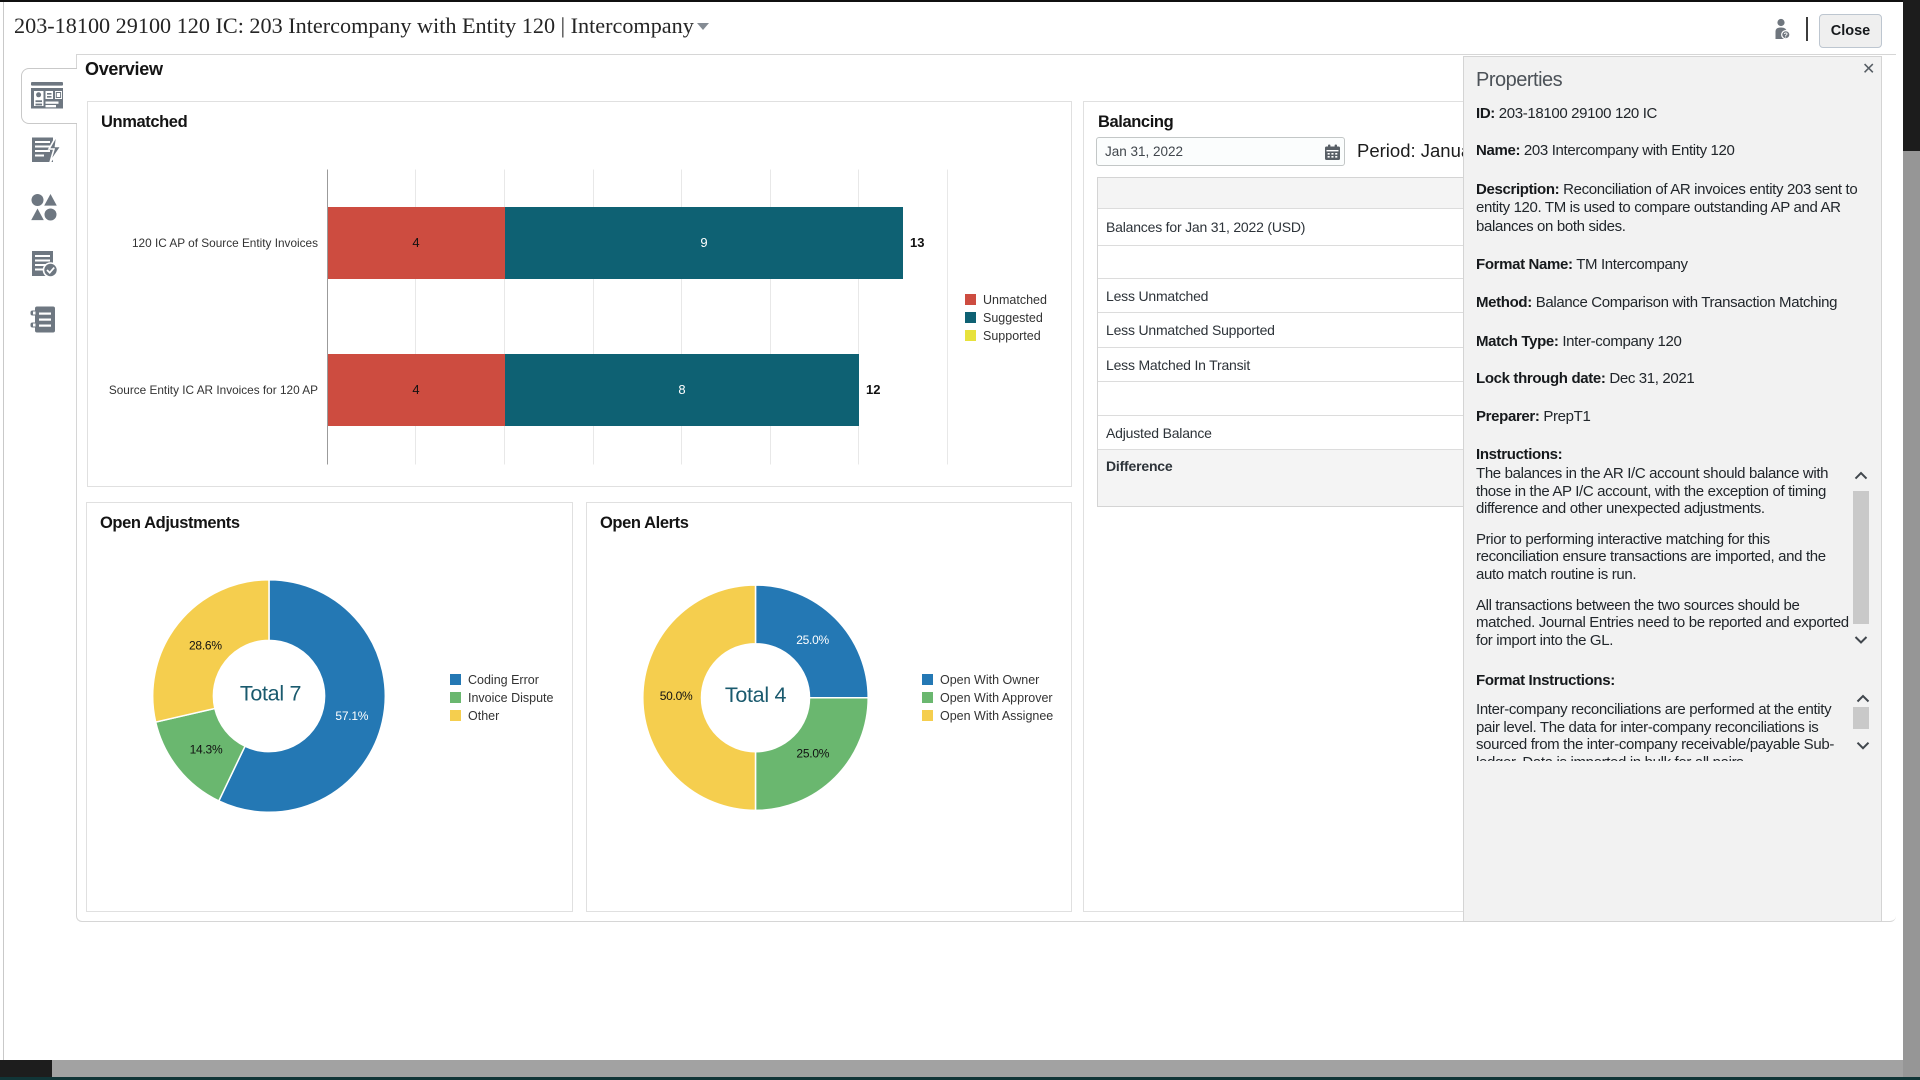 This screenshot has height=1080, width=1920. Describe the element at coordinates (206, 750) in the screenshot. I see `svg-text: 14.3%` at that location.